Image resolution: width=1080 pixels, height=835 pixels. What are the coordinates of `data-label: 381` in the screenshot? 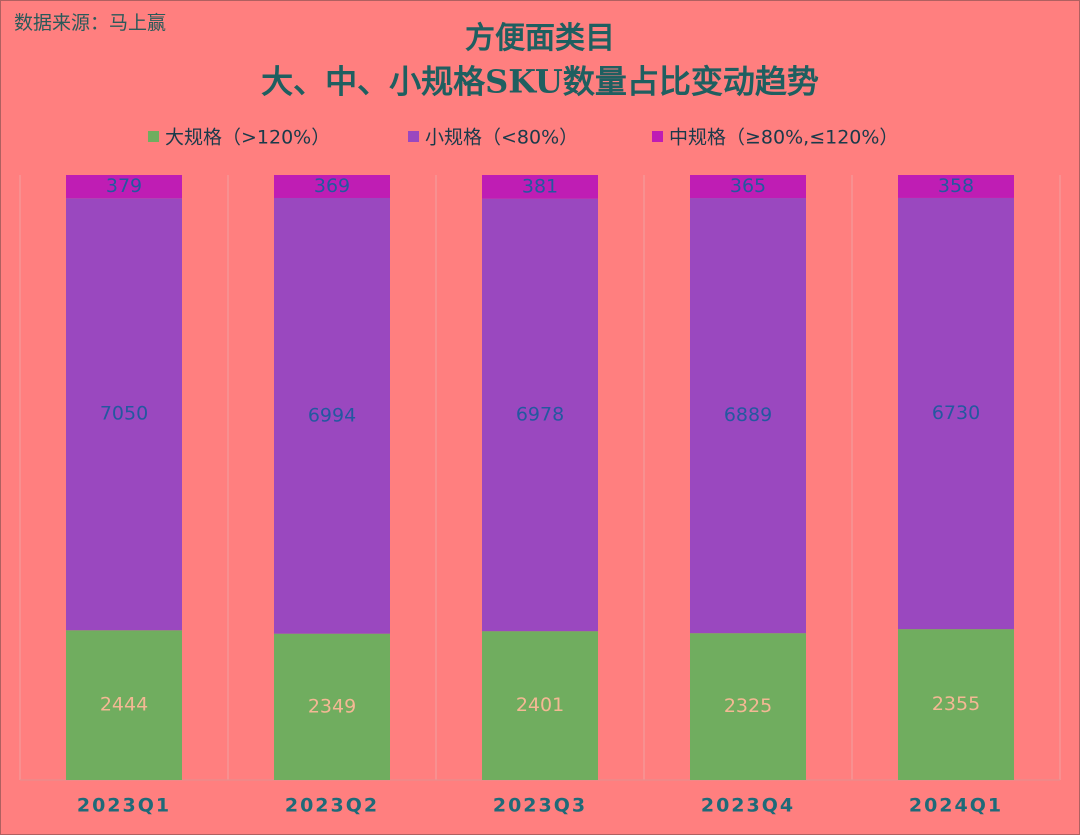 It's located at (540, 186).